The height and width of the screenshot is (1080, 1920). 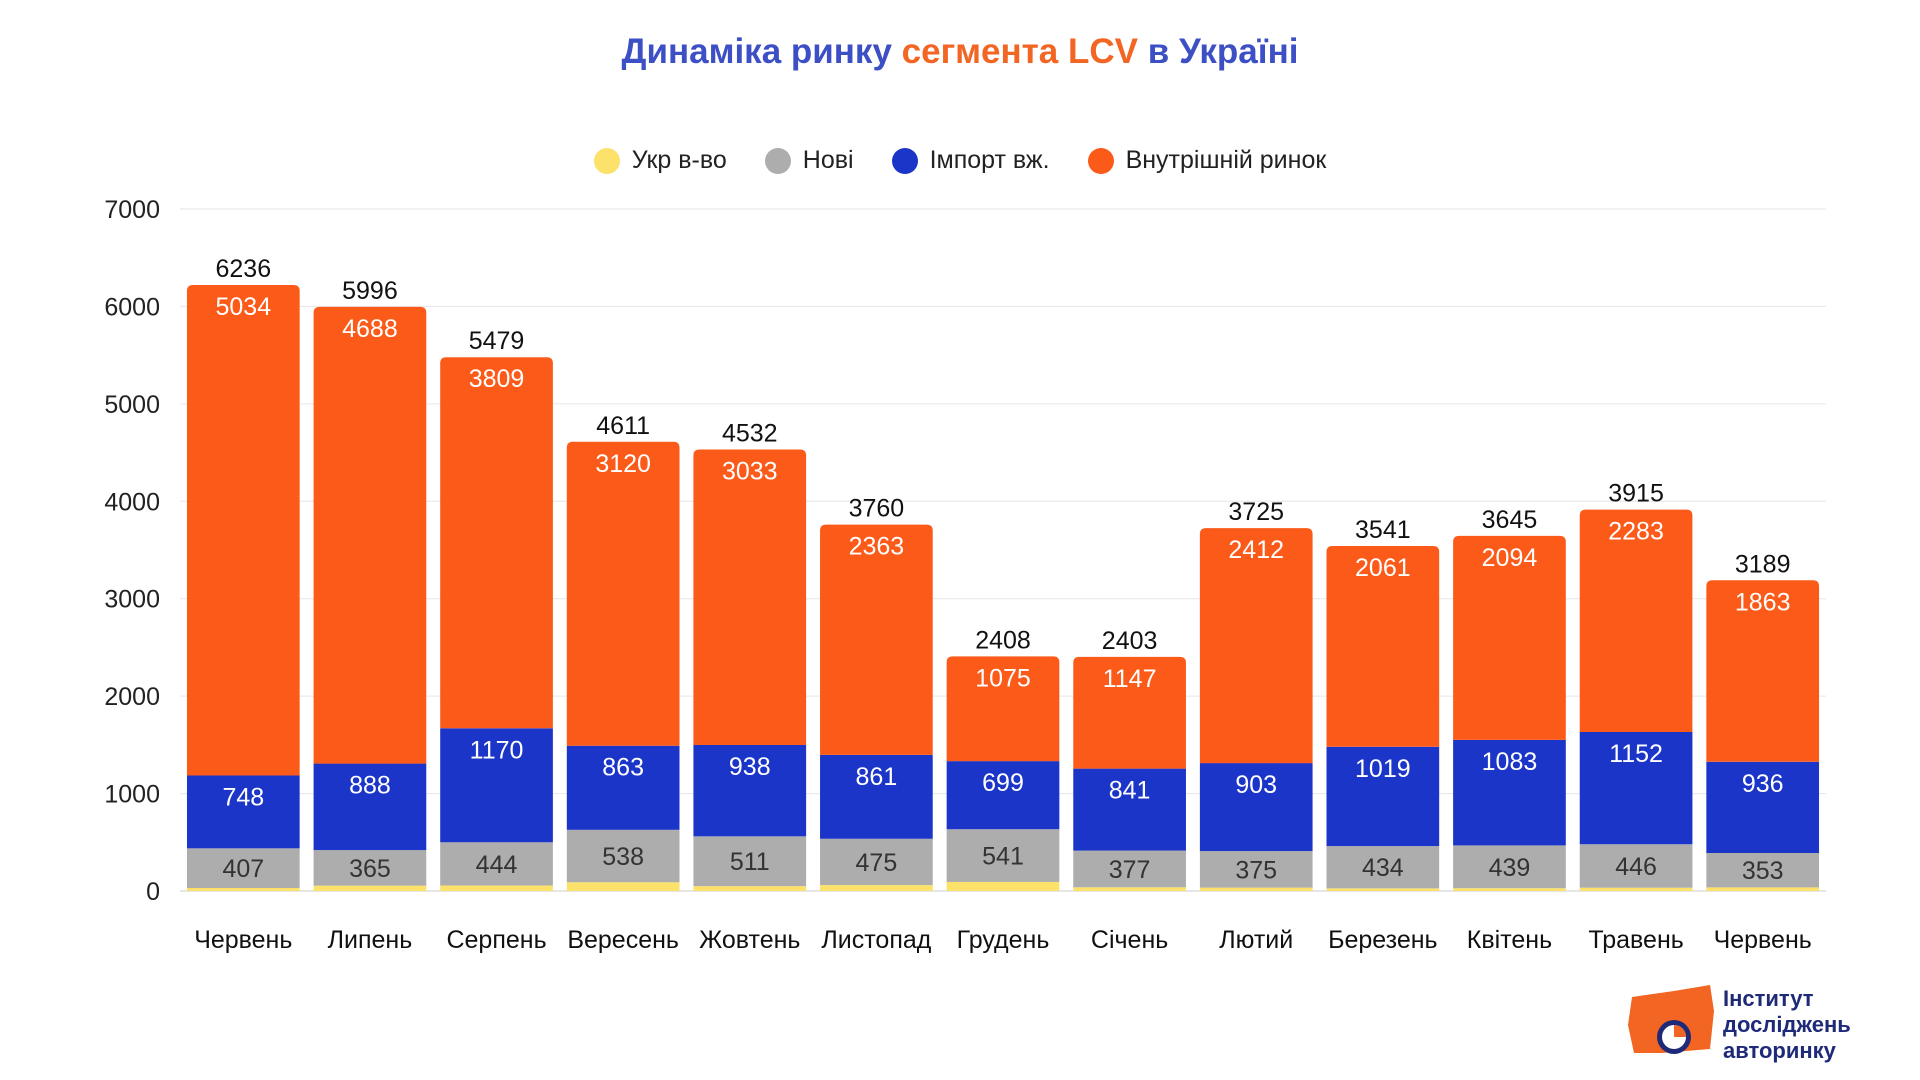 I want to click on x-tick-label: Квітень, so click(x=1509, y=940).